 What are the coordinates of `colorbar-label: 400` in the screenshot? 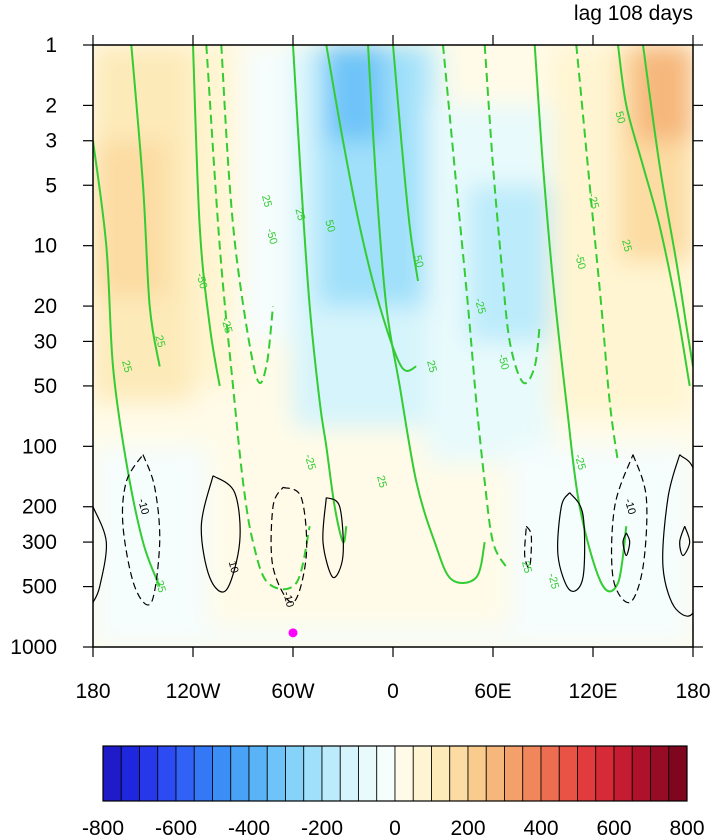 It's located at (540, 827).